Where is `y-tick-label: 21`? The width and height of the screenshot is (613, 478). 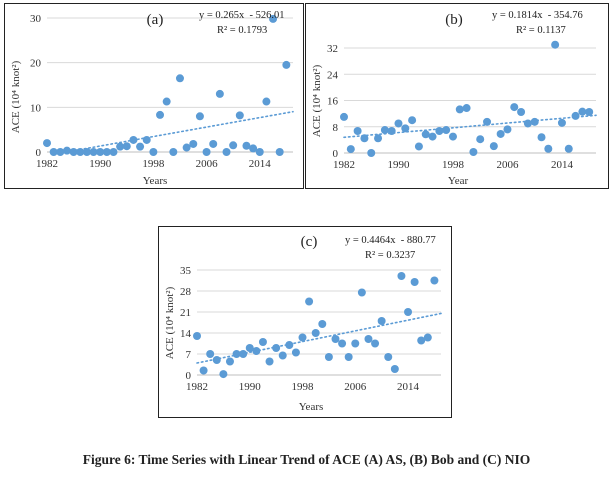
y-tick-label: 21 is located at coordinates (185, 313).